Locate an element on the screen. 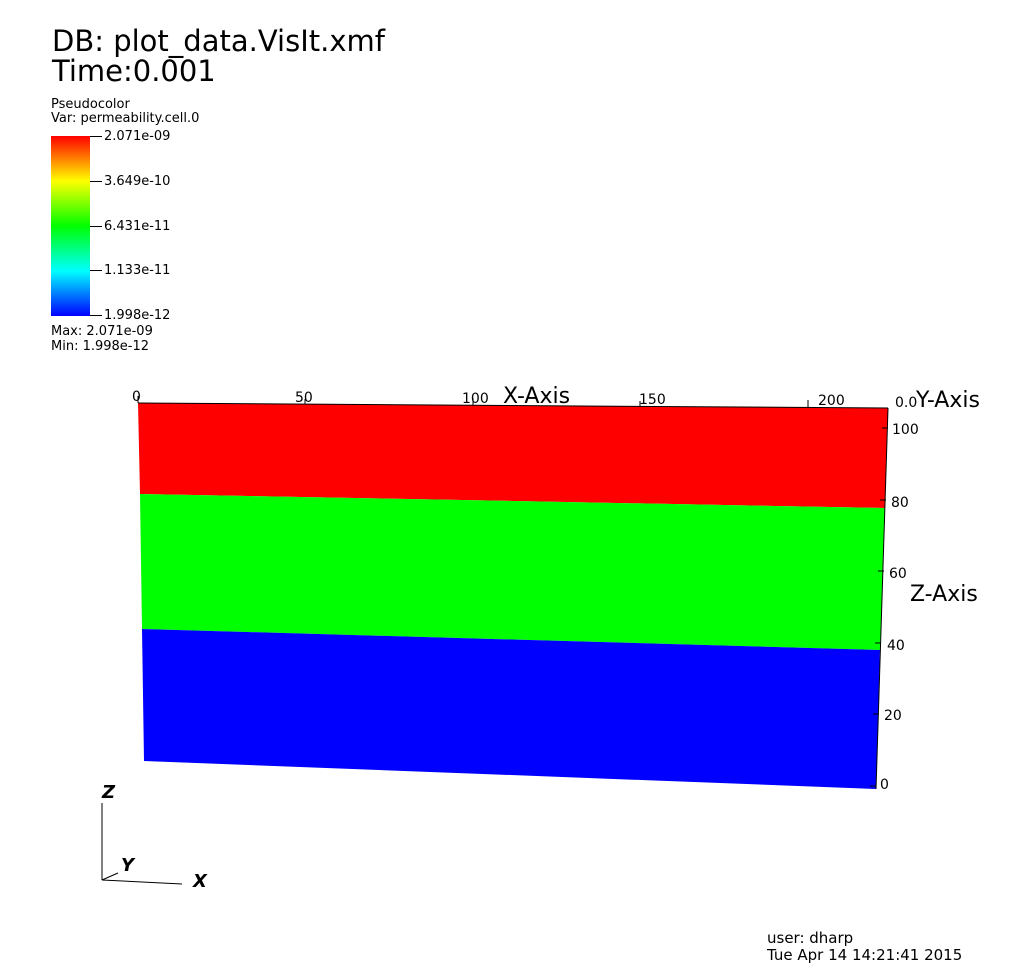 Image resolution: width=1024 pixels, height=980 pixels. z-tick-label: 0 is located at coordinates (884, 785).